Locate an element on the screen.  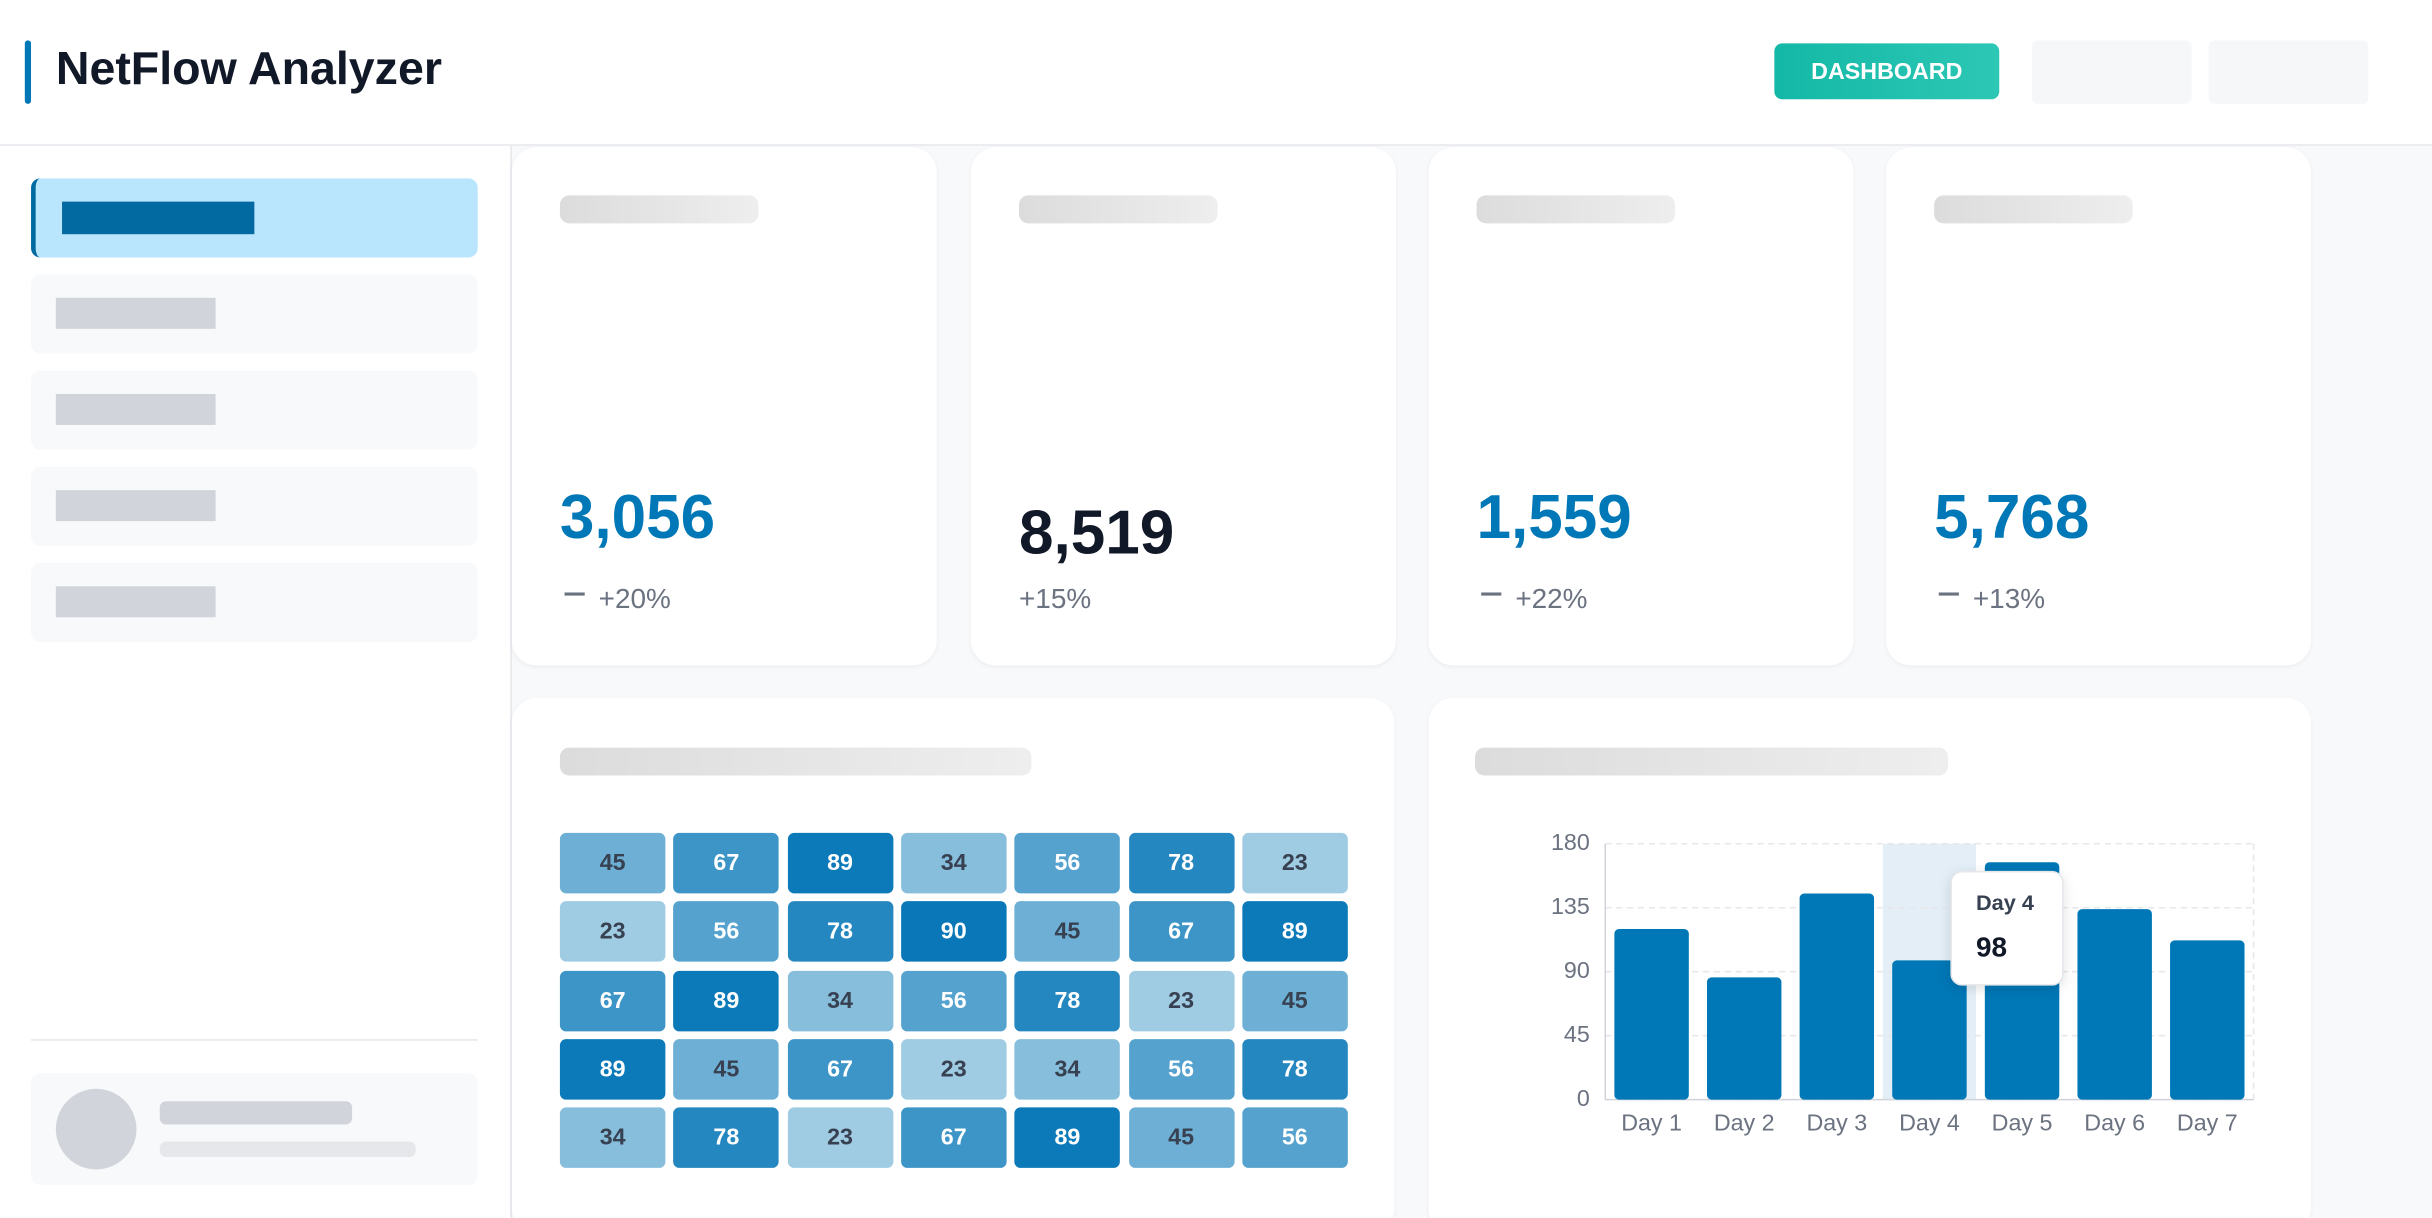
divider is located at coordinates (254, 1040).